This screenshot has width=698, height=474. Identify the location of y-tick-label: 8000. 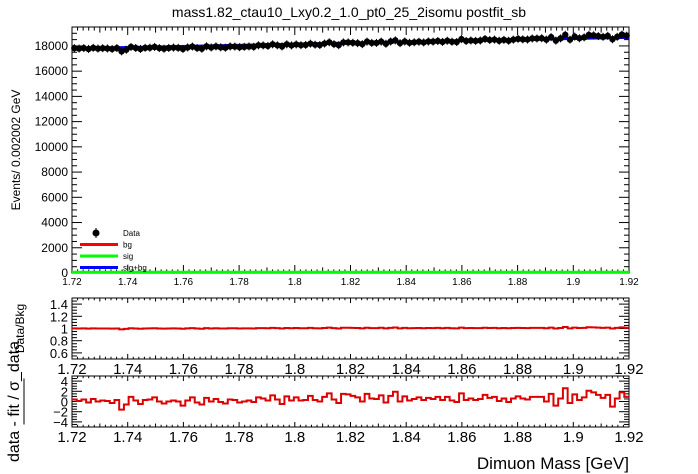
(54, 172).